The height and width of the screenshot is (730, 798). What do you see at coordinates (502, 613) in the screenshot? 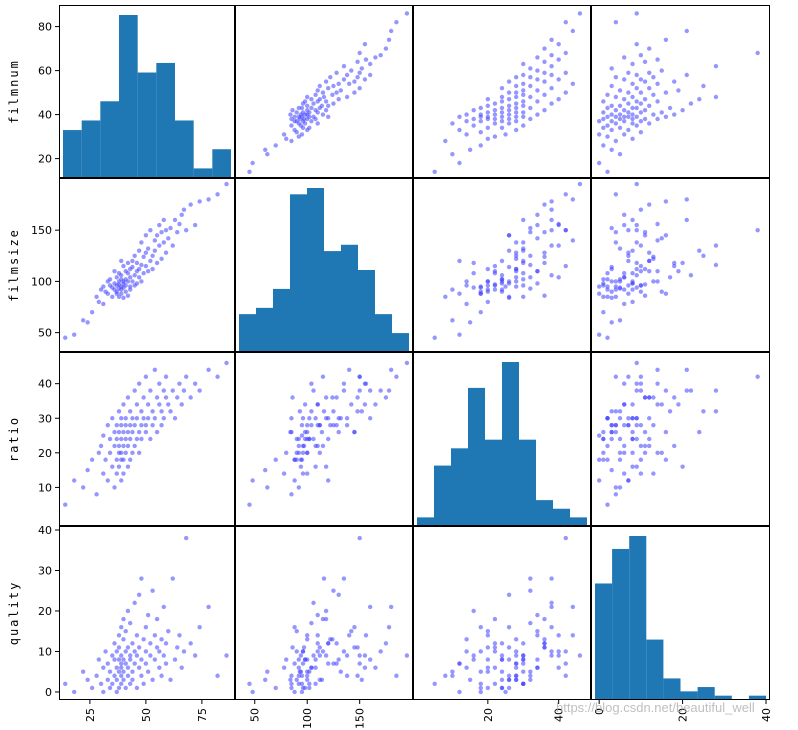
I see `subplot-frame-quality-ratio` at bounding box center [502, 613].